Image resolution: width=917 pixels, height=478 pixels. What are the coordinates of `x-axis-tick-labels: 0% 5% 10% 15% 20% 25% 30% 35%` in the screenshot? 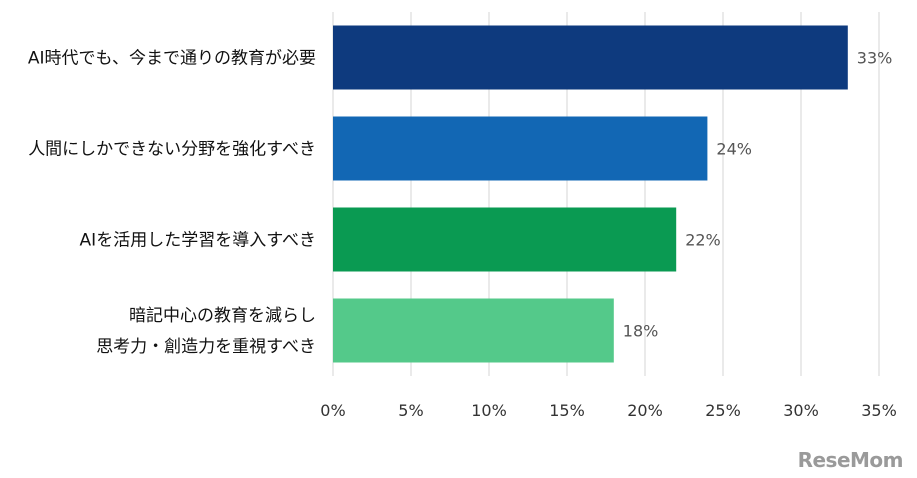 It's located at (608, 410).